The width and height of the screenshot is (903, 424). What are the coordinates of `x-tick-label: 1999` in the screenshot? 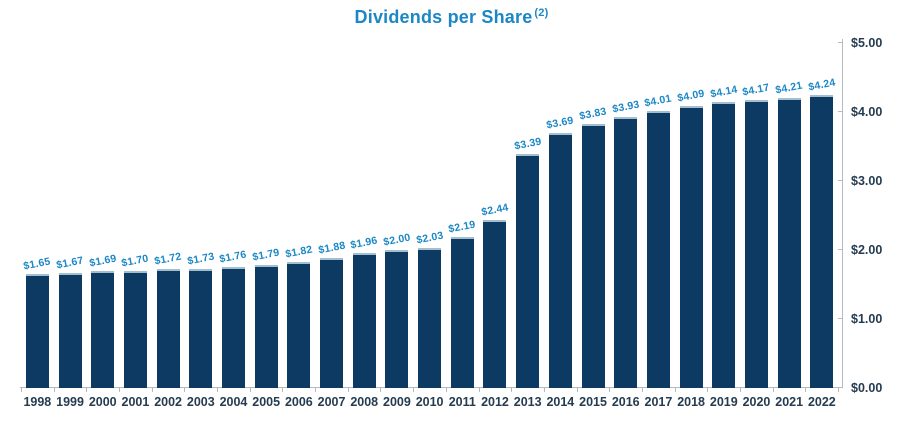 It's located at (70, 402).